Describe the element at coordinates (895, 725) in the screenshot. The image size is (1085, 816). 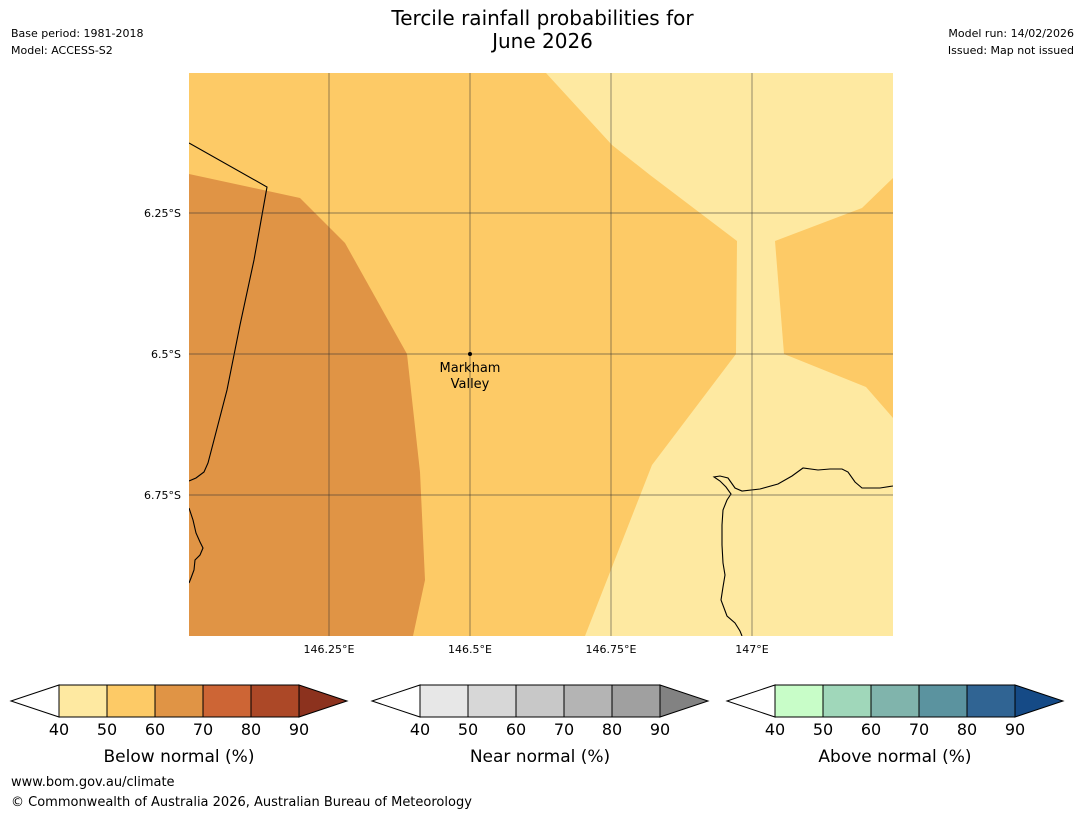
I see `colorbar-above-normal: 40 50 60 70 80 90 Above normal (%)` at that location.